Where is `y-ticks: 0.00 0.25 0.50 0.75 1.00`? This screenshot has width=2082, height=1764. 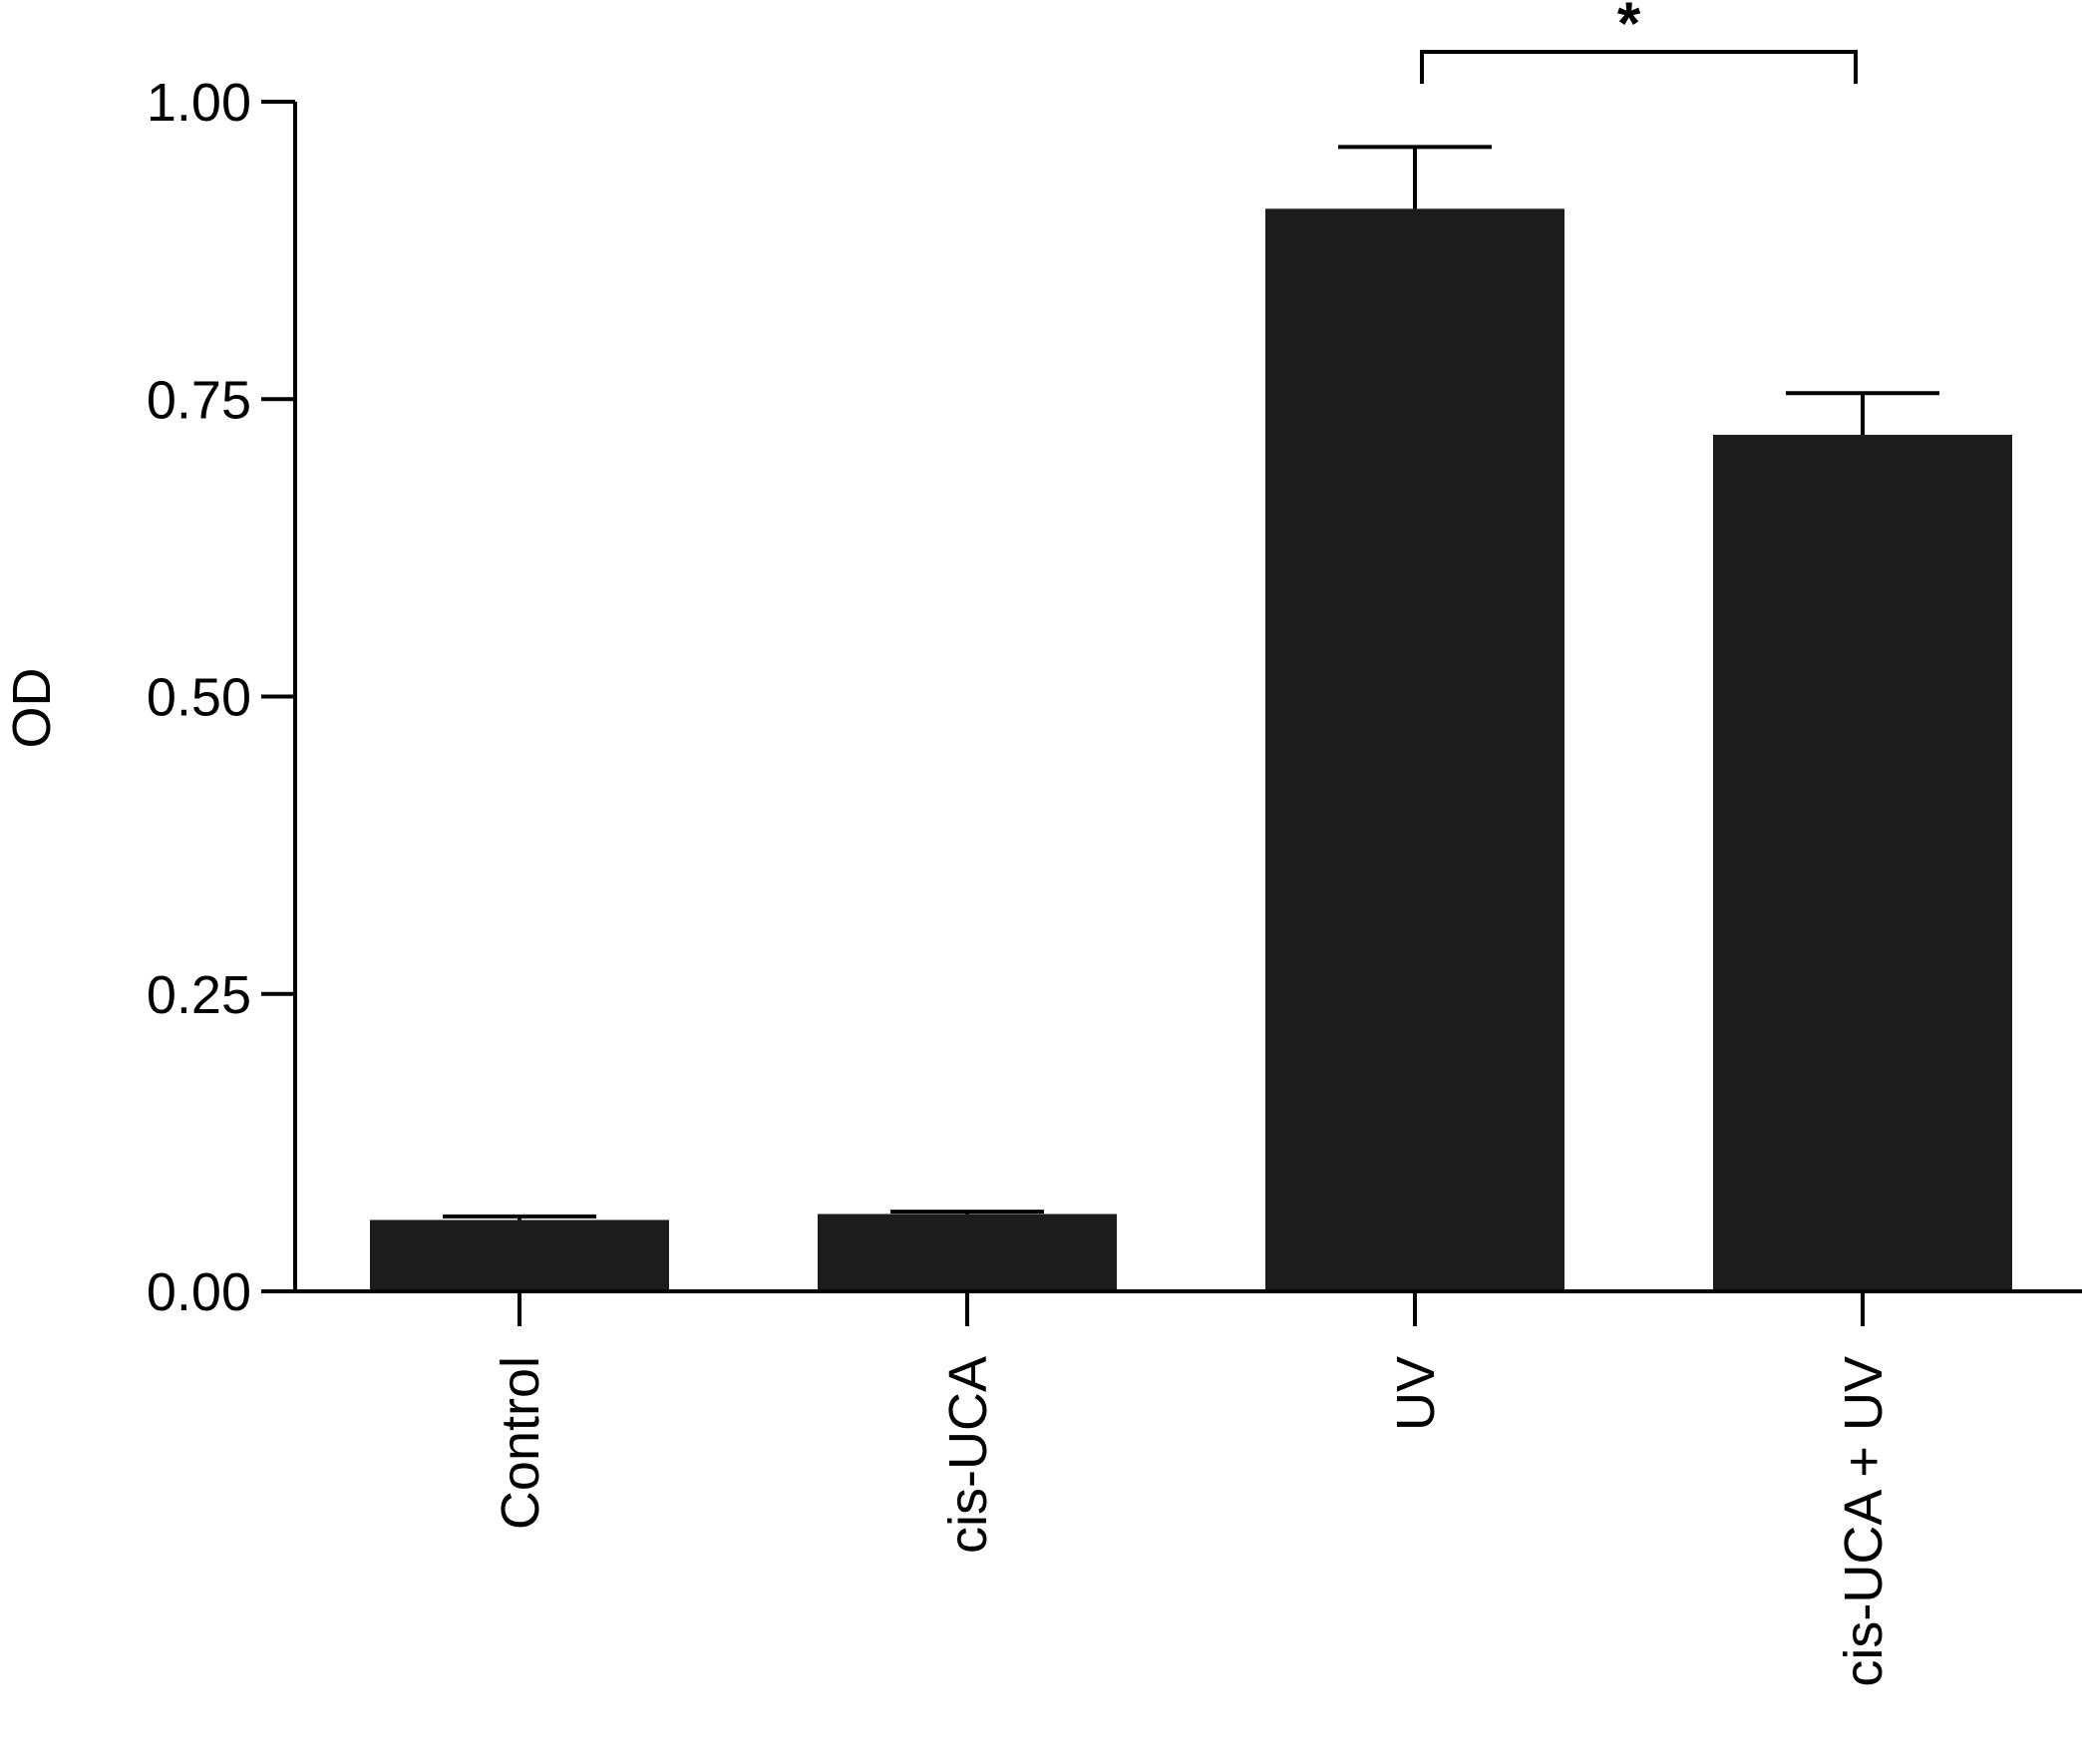
y-ticks: 0.00 0.25 0.50 0.75 1.00 is located at coordinates (221, 697).